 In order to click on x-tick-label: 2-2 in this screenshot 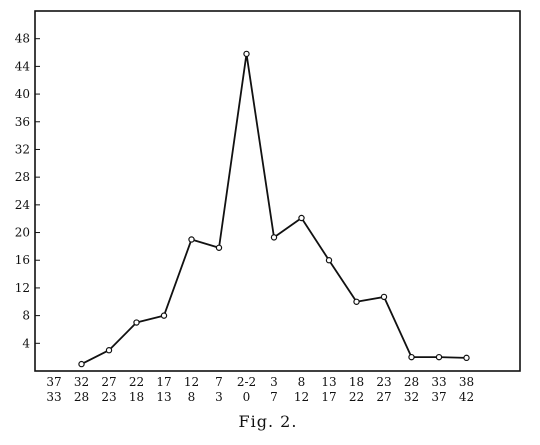, I will do `click(246, 382)`.